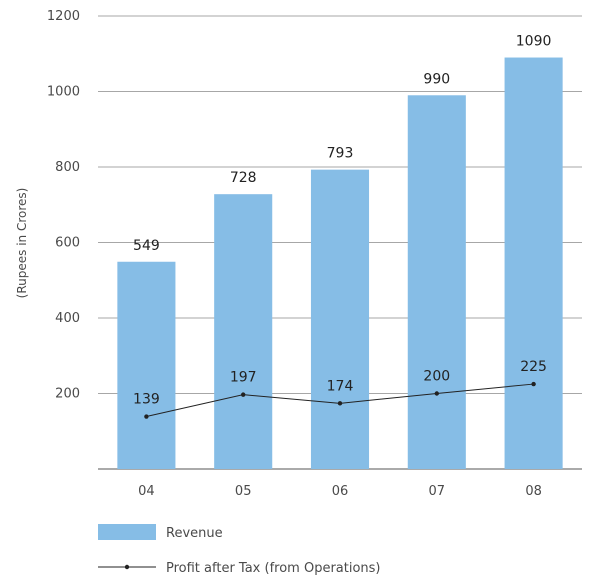  I want to click on profit-value-label: 200, so click(436, 377).